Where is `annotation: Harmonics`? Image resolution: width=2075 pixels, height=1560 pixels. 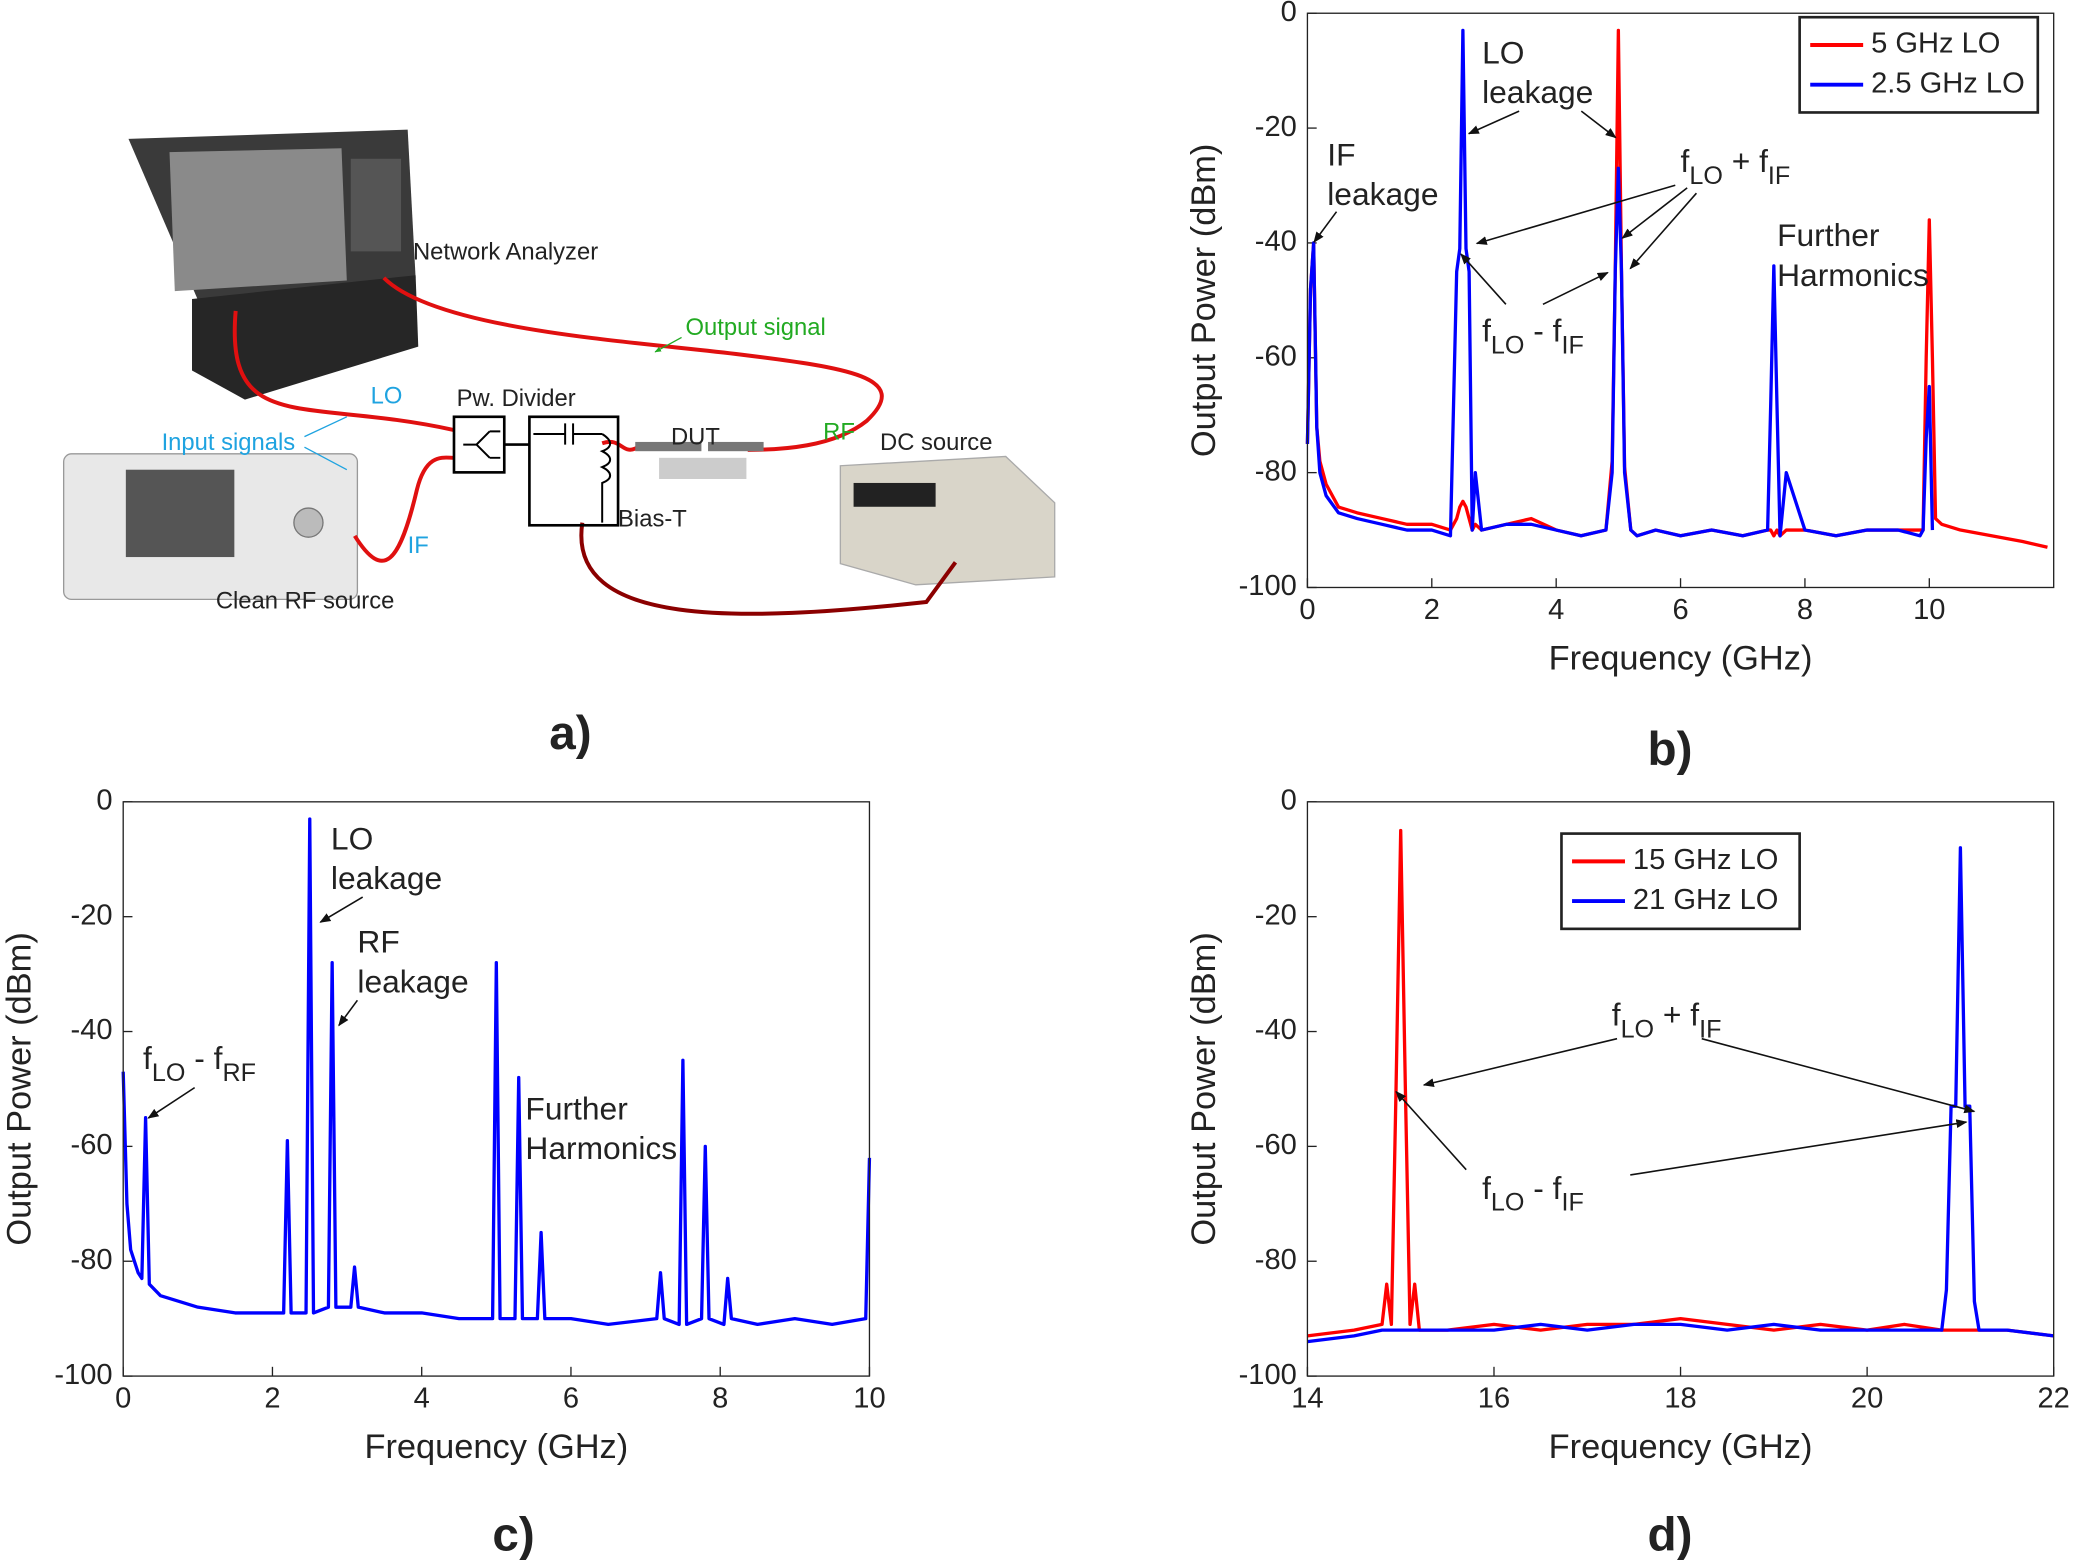
annotation: Harmonics is located at coordinates (601, 1148).